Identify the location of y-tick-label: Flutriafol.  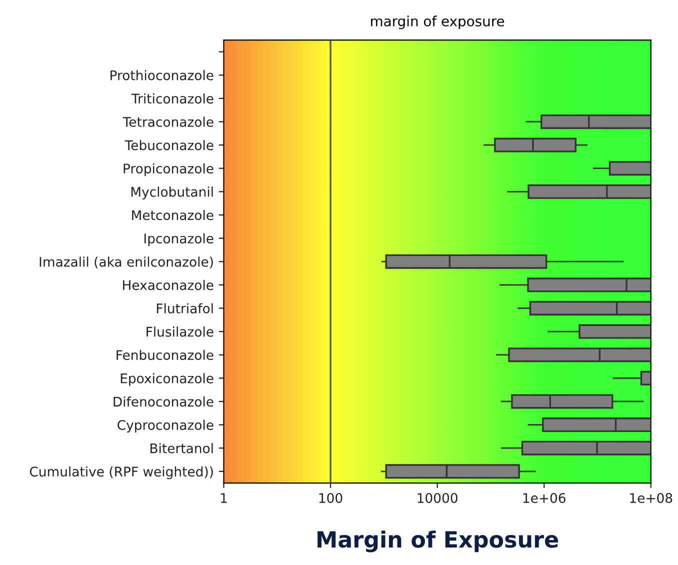
(184, 308).